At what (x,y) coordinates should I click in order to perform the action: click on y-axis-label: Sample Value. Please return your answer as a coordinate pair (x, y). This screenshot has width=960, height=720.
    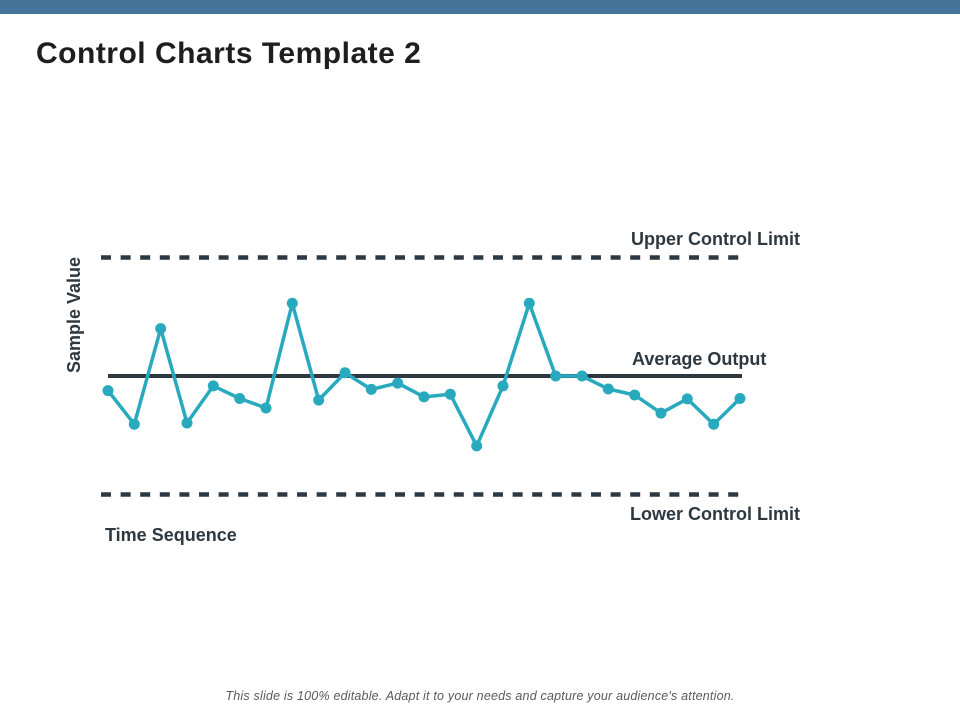
    Looking at the image, I should click on (74, 315).